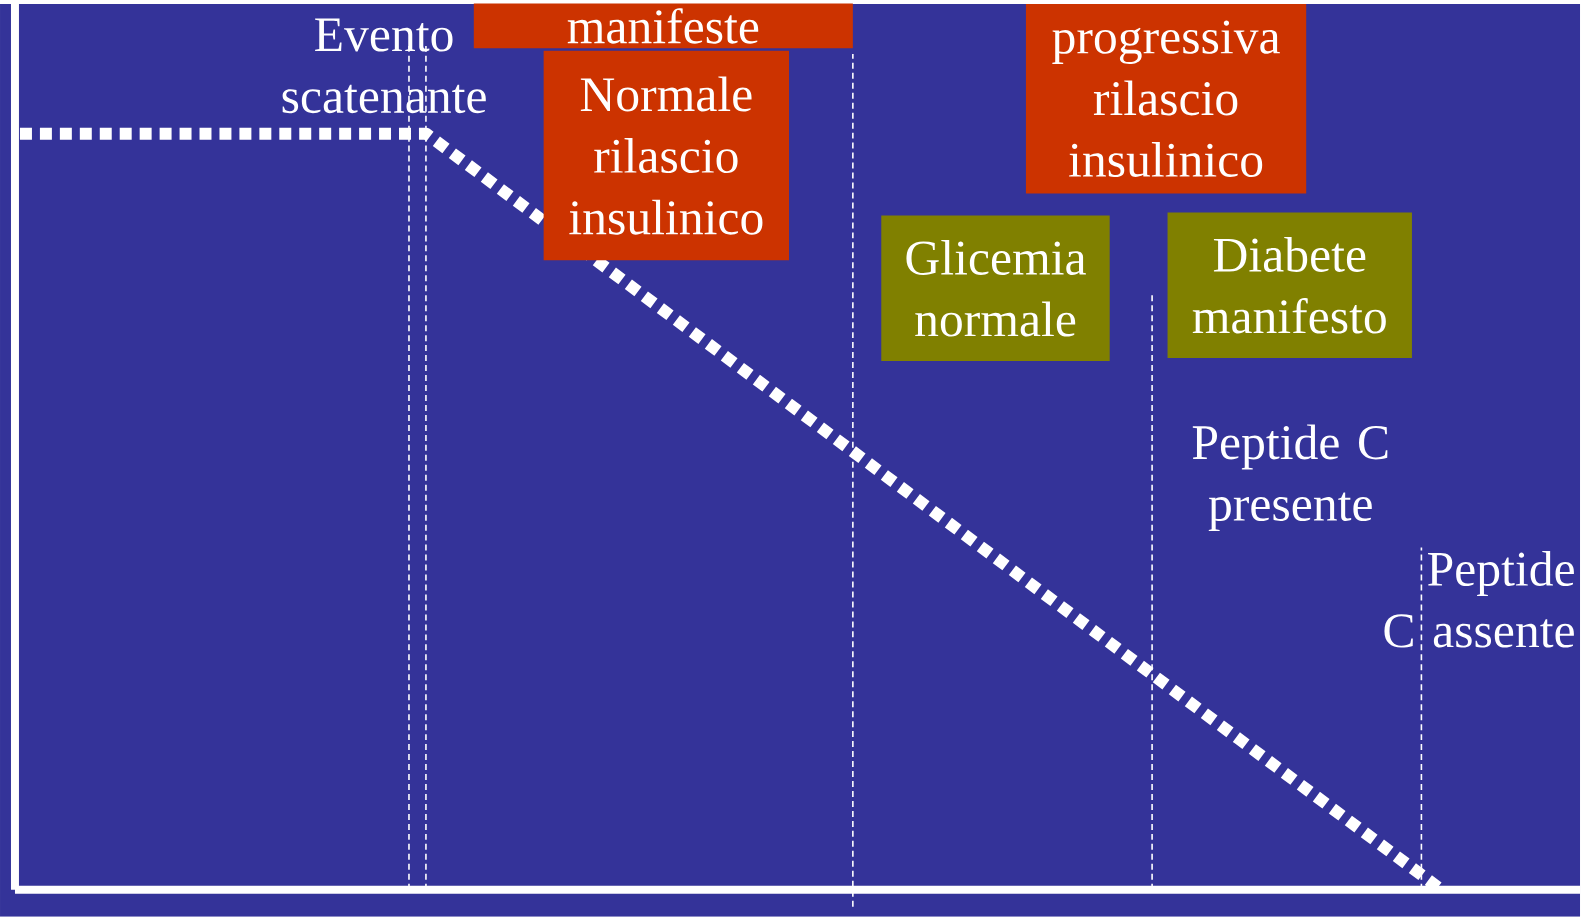 The width and height of the screenshot is (1584, 917). Describe the element at coordinates (1289, 285) in the screenshot. I see `annotation: Diabete manifesto` at that location.